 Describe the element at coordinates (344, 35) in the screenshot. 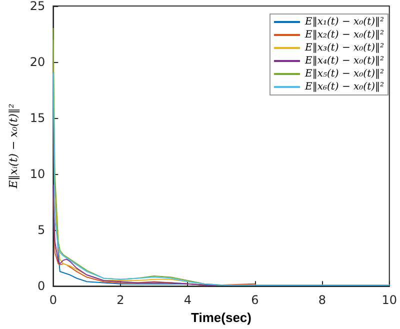

I see `legend-label: E‖x₂(t) − x₀(t)‖²` at that location.